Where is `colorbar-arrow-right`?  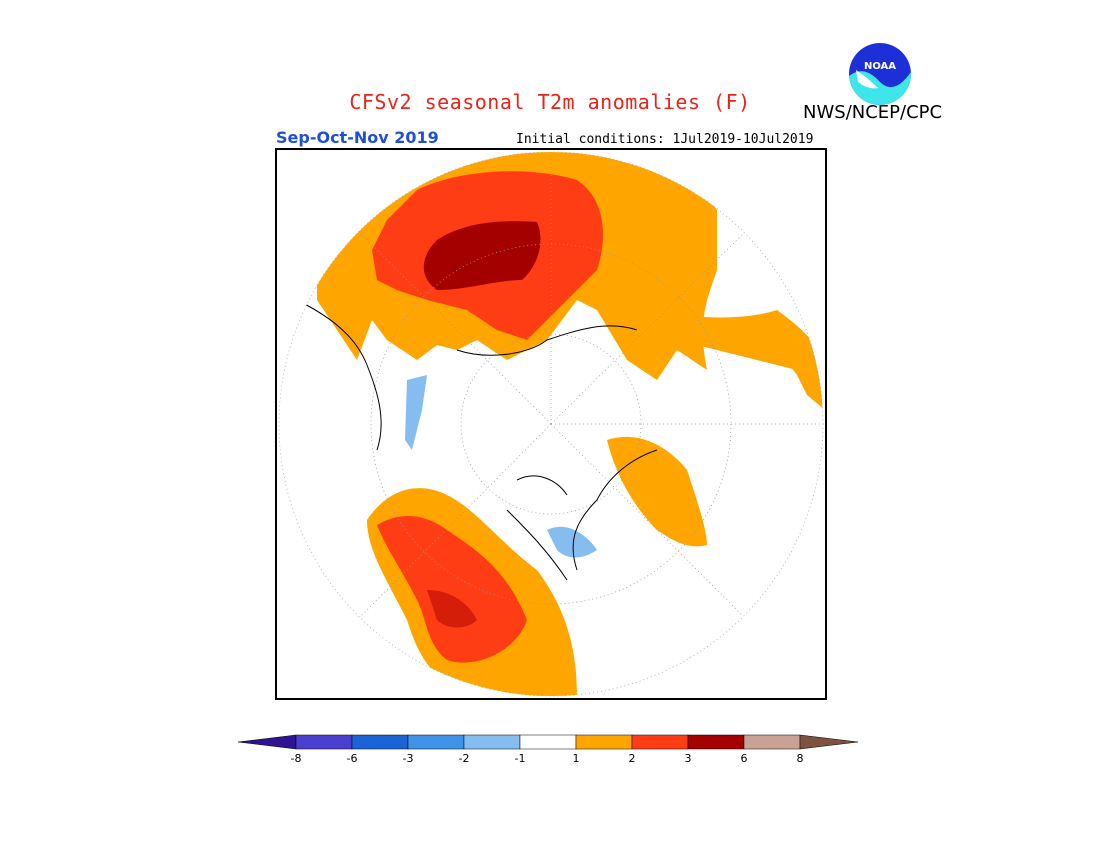
colorbar-arrow-right is located at coordinates (829, 742).